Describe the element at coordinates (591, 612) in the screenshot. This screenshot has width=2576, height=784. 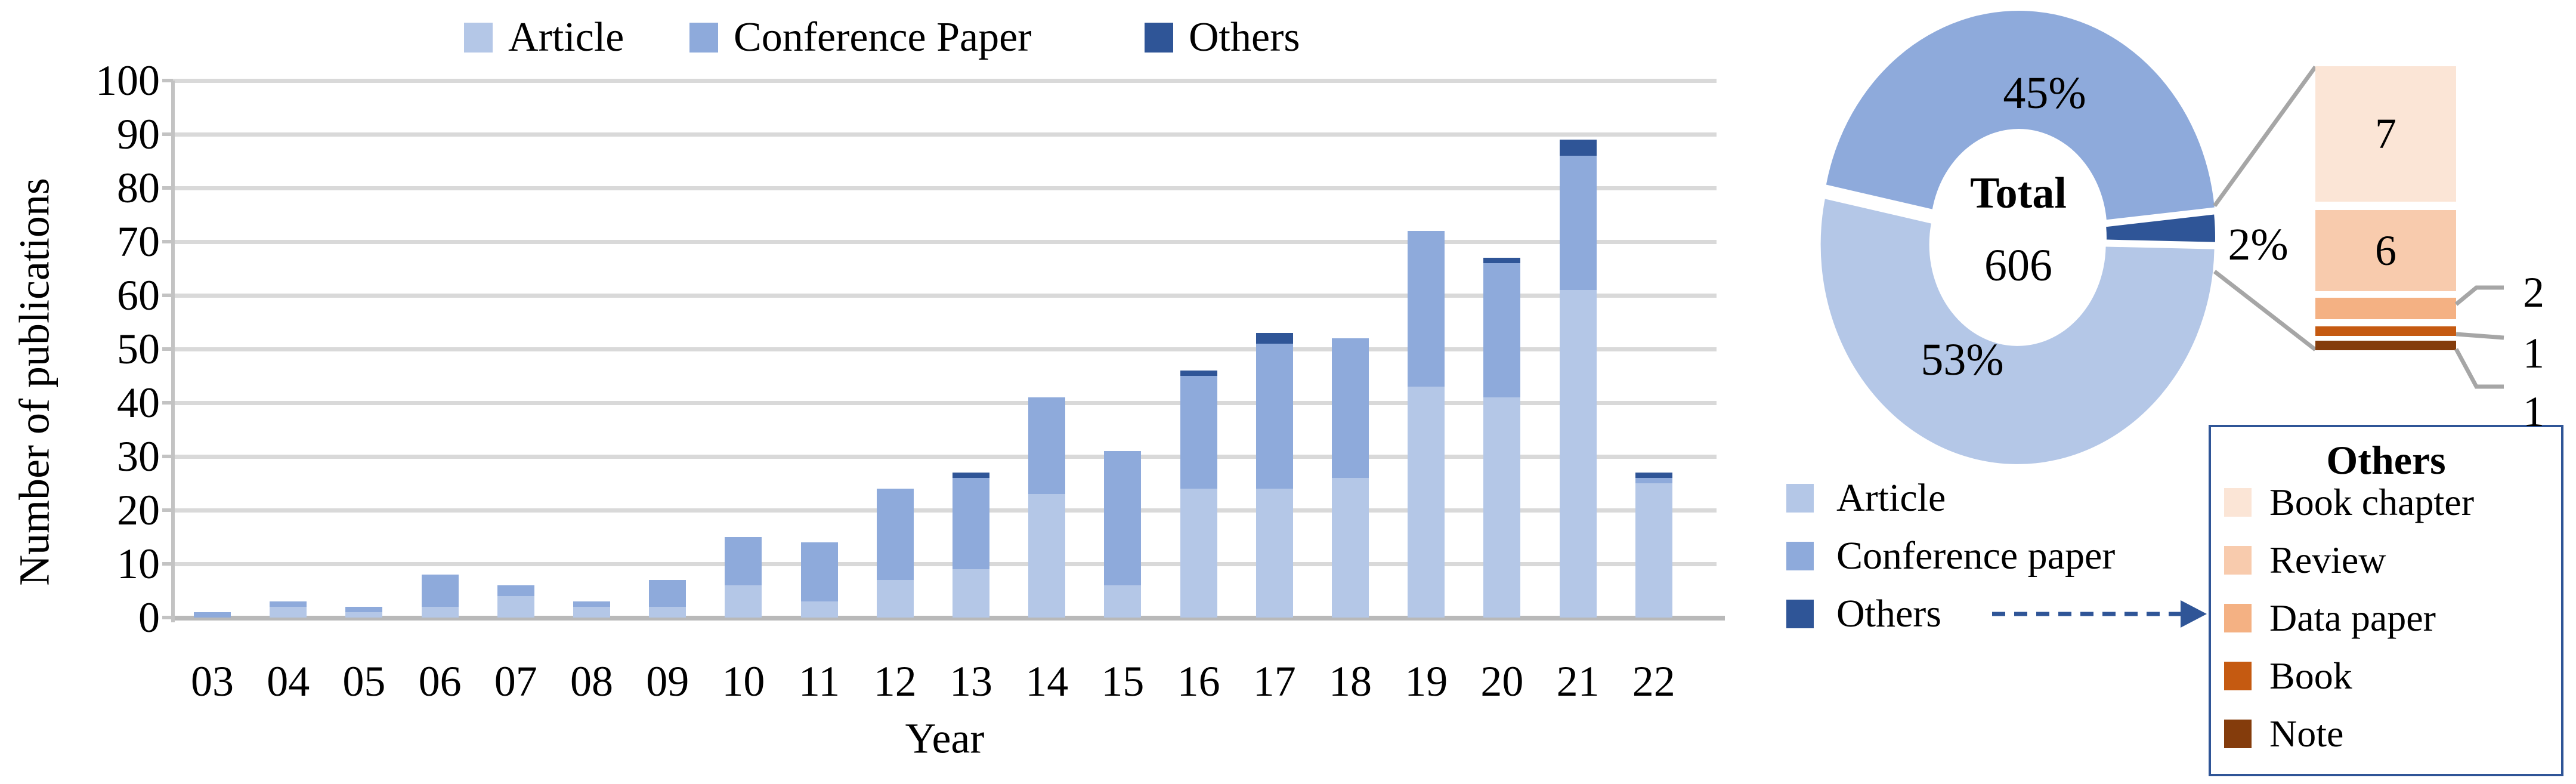
I see `bar-08-article` at that location.